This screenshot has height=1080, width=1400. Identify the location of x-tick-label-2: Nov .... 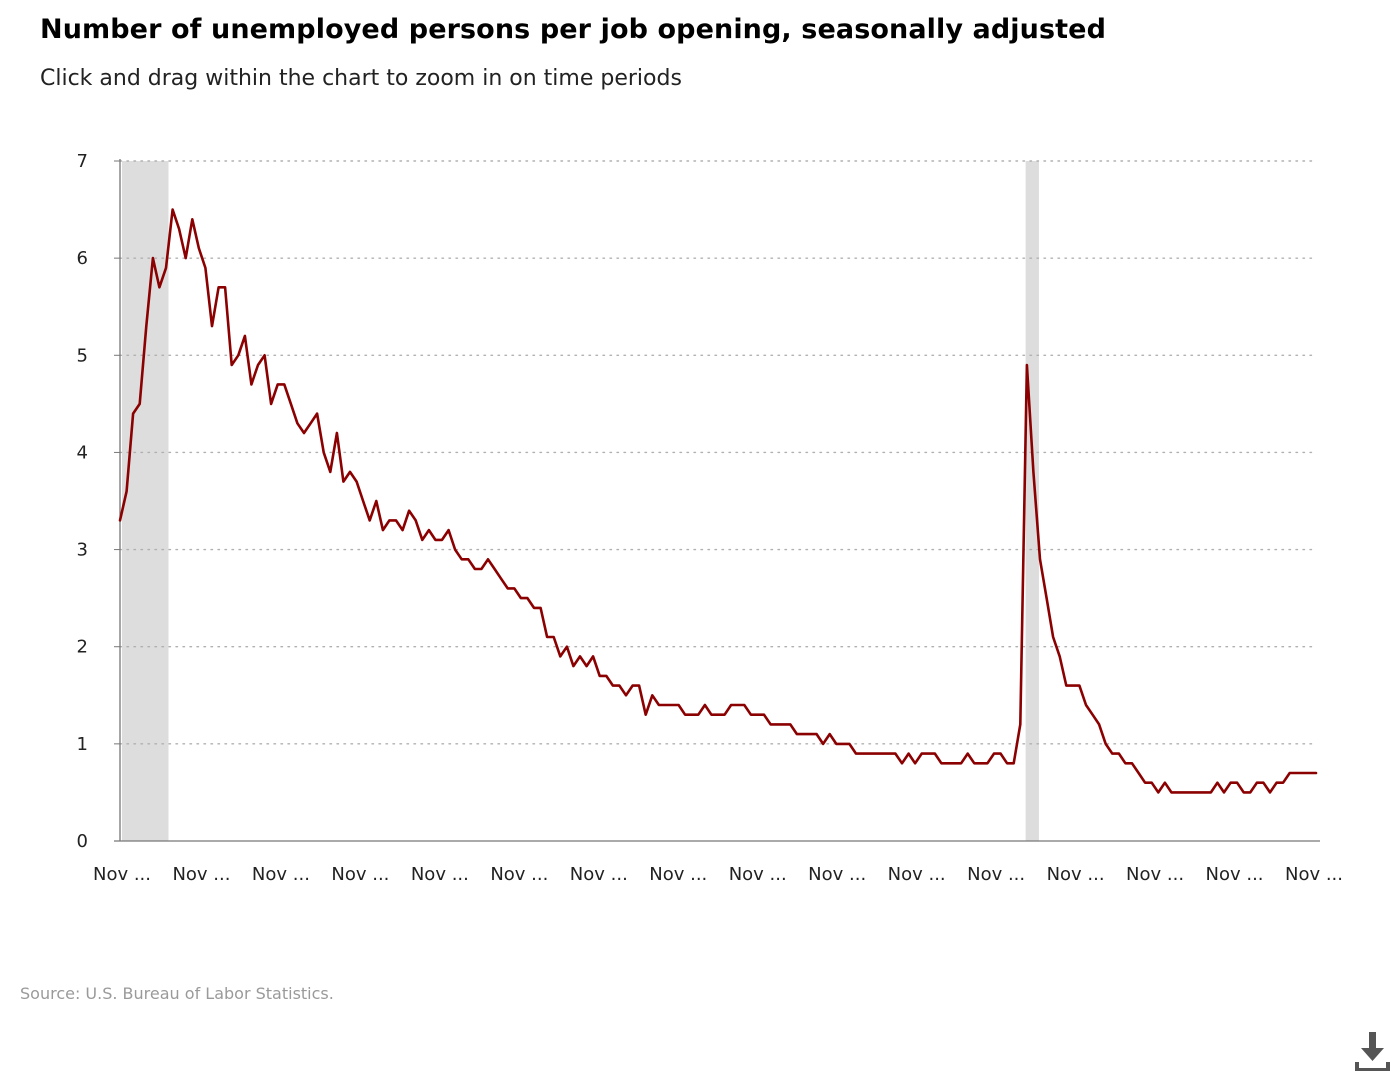
(201, 874).